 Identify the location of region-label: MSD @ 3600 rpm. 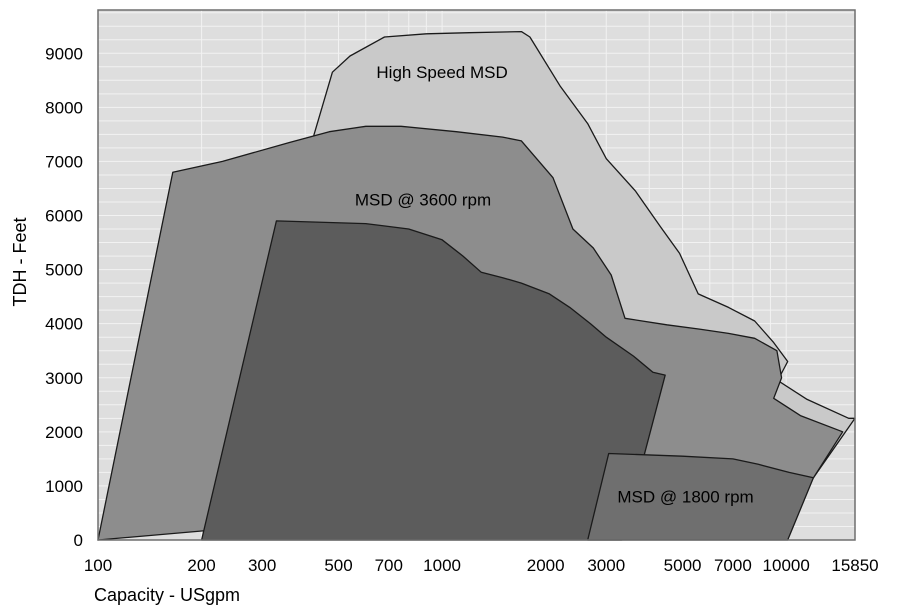
(423, 199).